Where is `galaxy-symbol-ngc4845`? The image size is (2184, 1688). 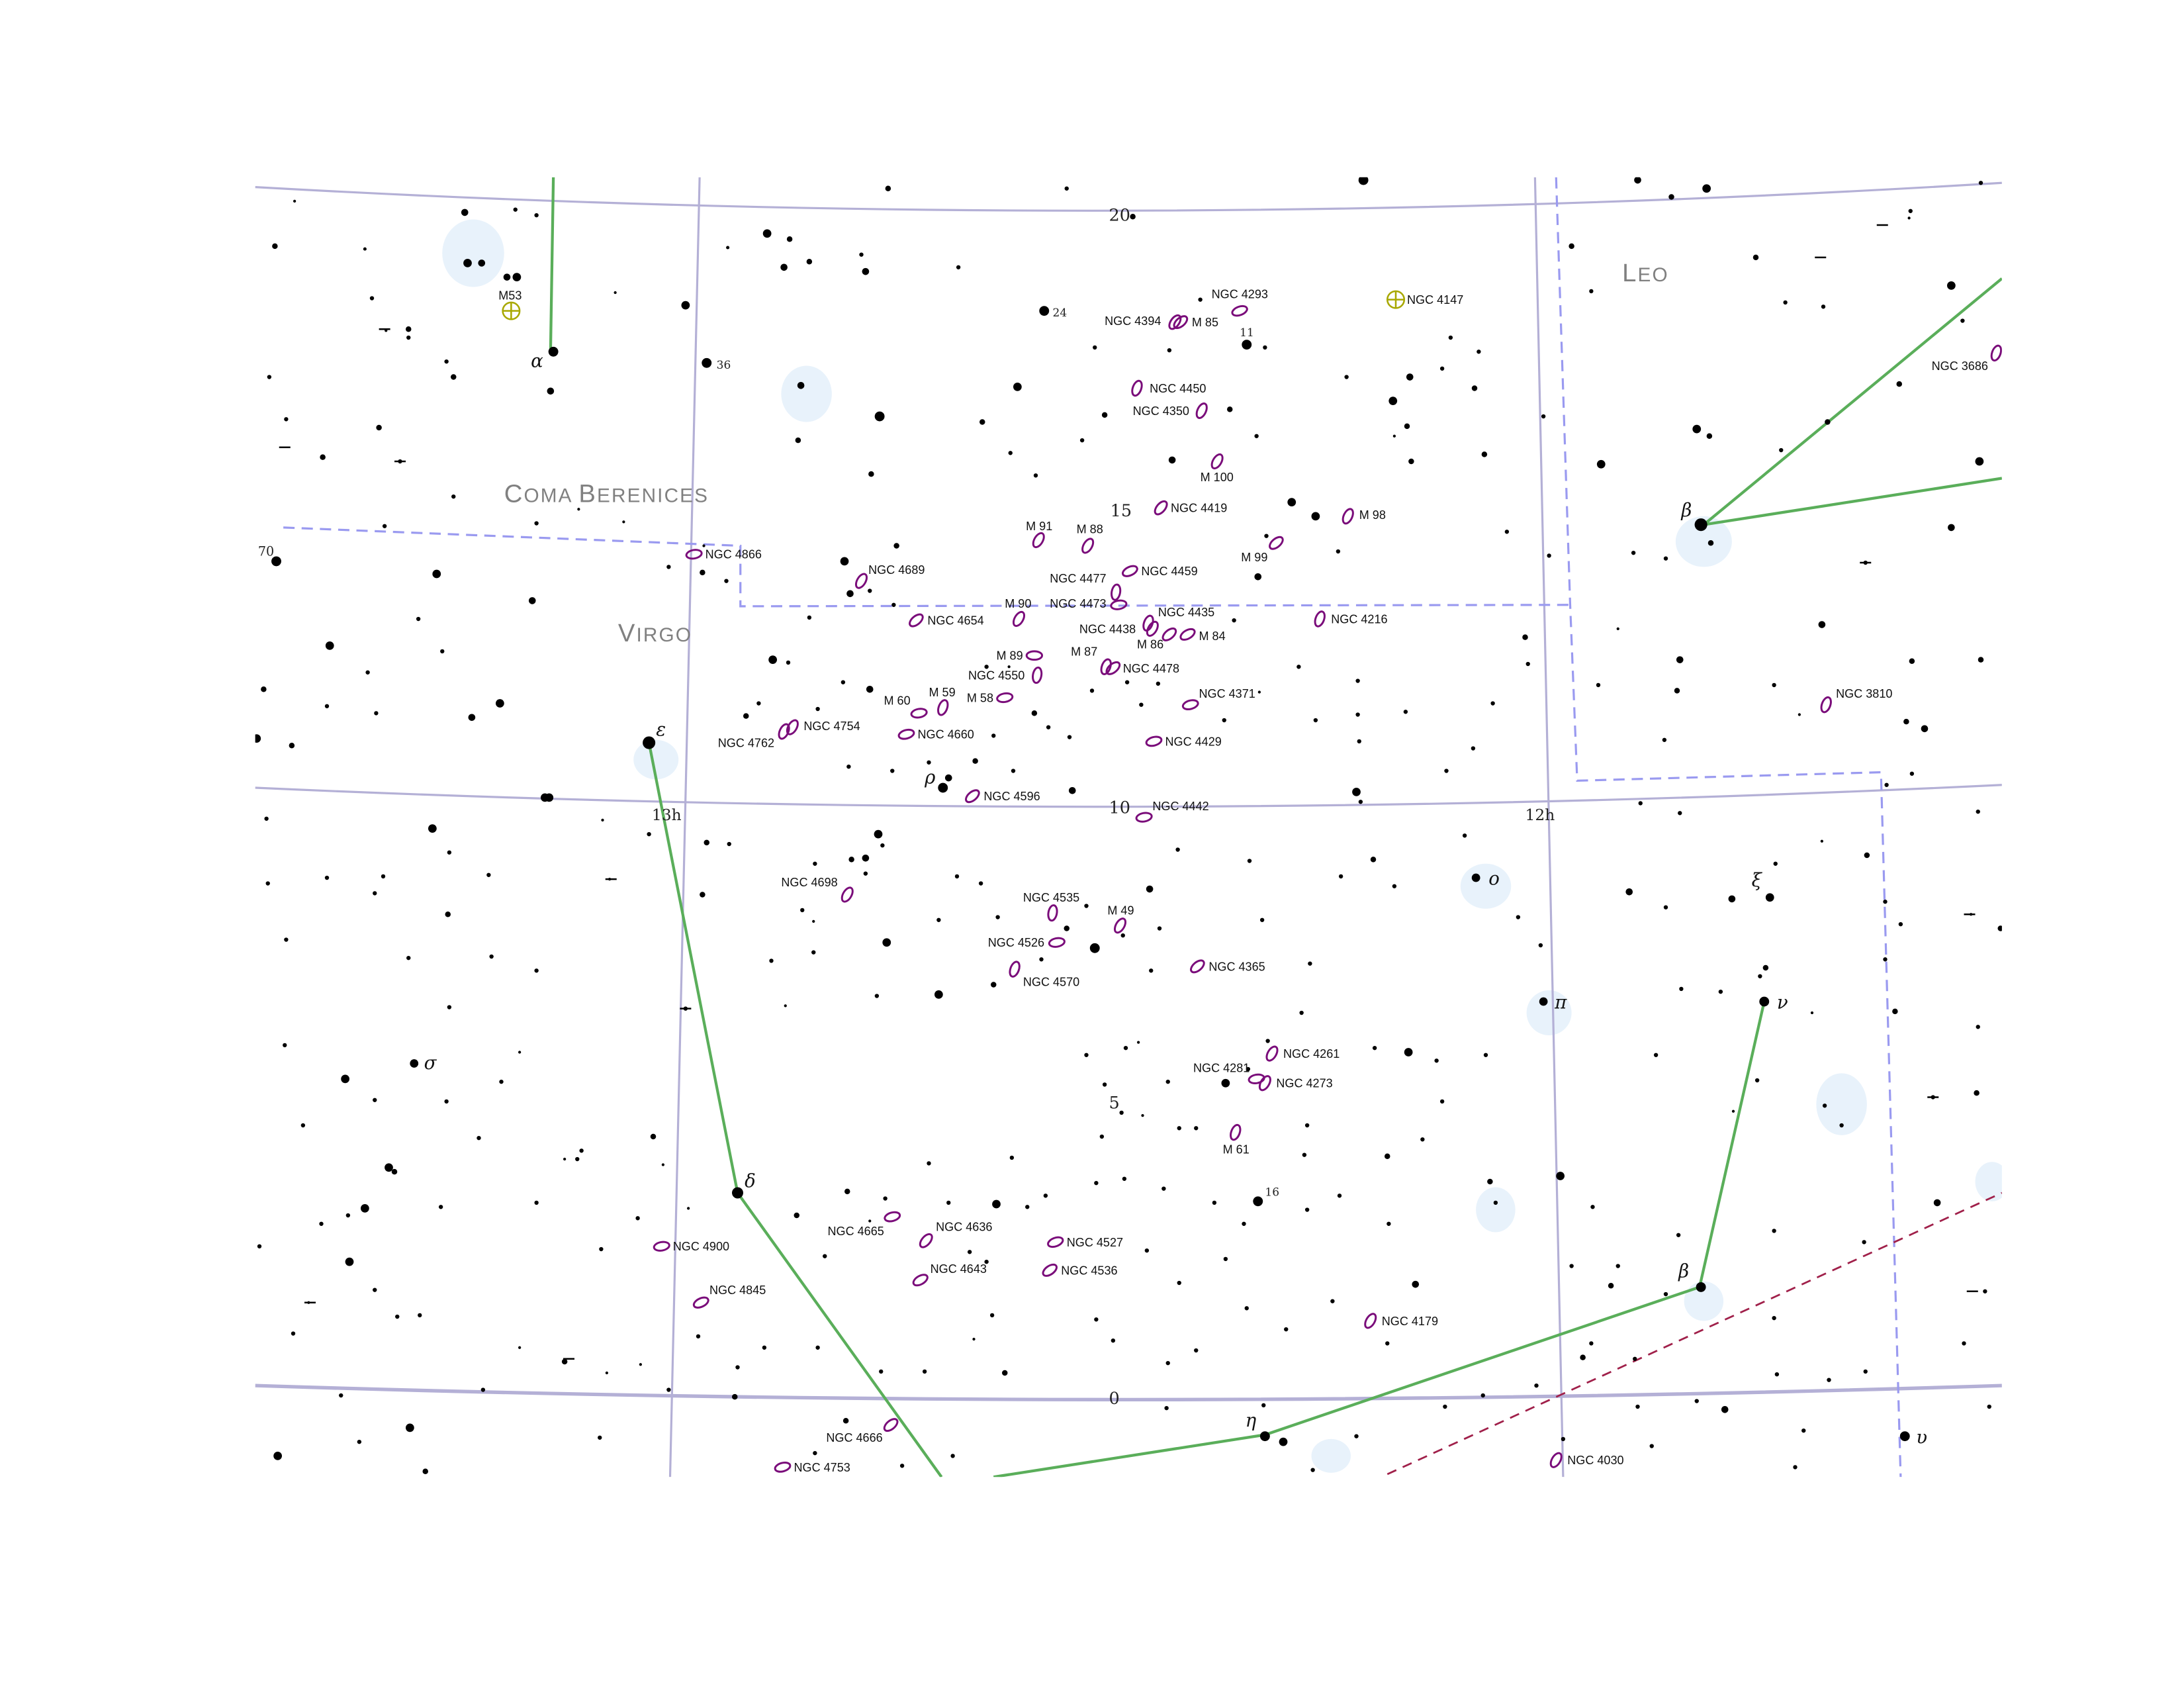
galaxy-symbol-ngc4845 is located at coordinates (701, 1302).